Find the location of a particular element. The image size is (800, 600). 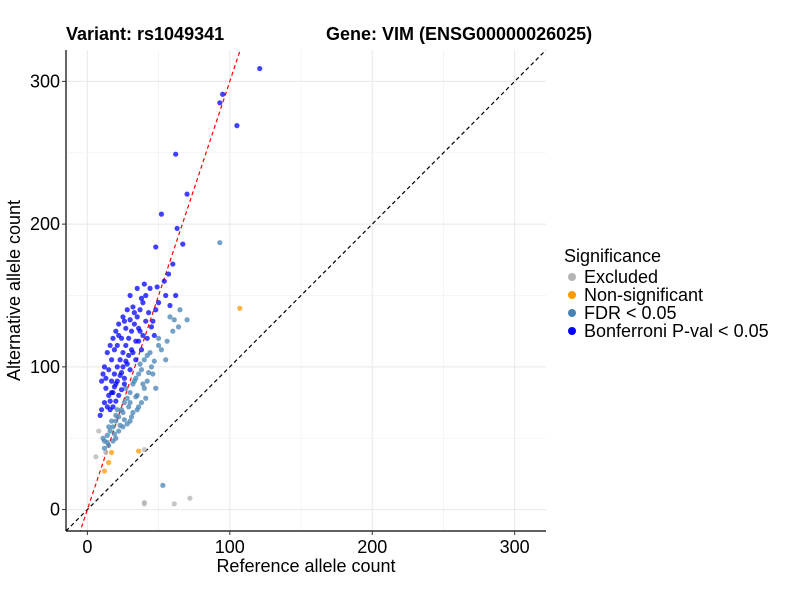

legend-dot-excluded is located at coordinates (572, 277).